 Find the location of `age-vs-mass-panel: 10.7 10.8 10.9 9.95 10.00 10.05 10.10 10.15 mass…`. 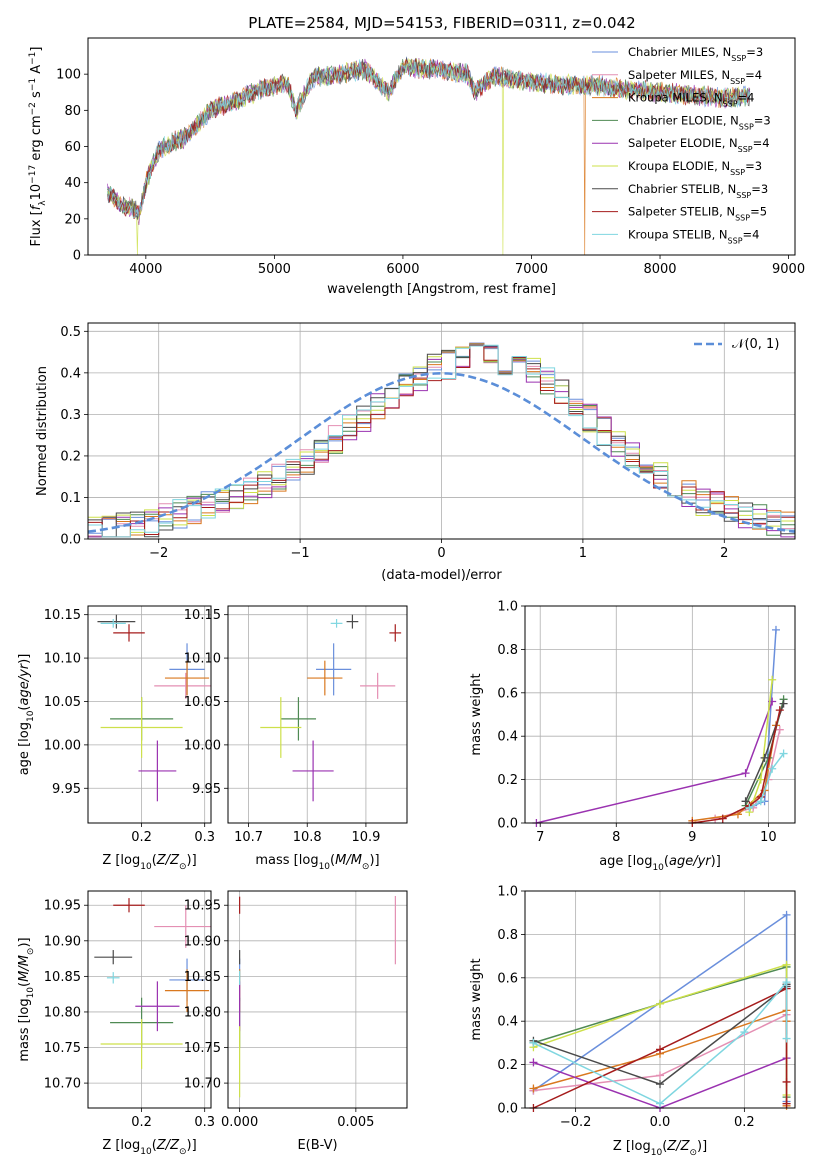

age-vs-mass-panel: 10.7 10.8 10.9 9.95 10.00 10.05 10.10 10.15 mass… is located at coordinates (296, 738).